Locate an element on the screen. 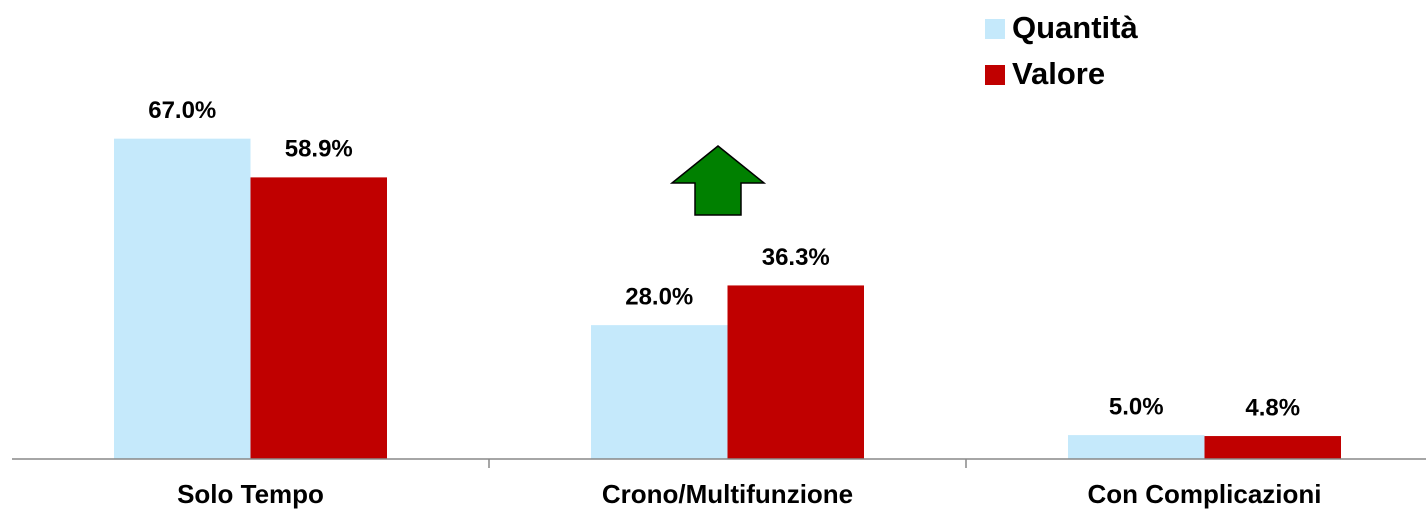  data-label: 5.0% is located at coordinates (1136, 406).